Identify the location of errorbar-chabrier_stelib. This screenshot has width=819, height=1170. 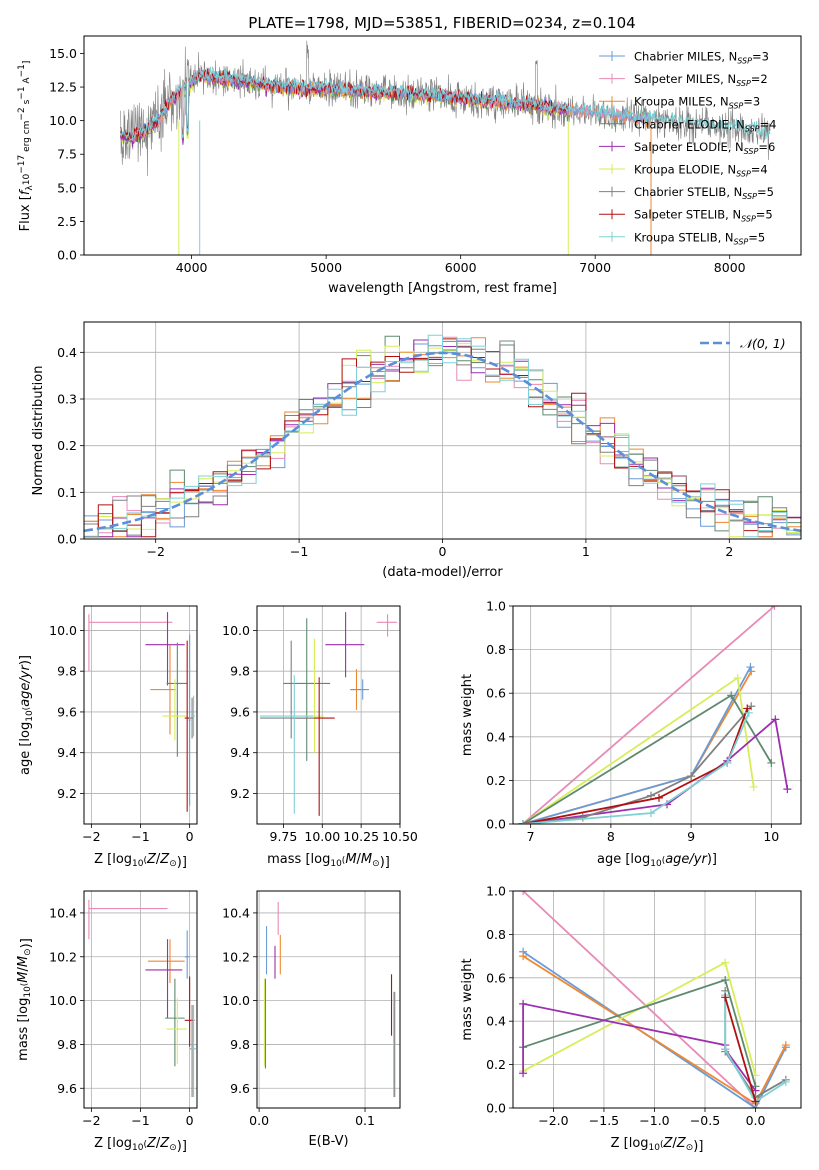
(191, 718).